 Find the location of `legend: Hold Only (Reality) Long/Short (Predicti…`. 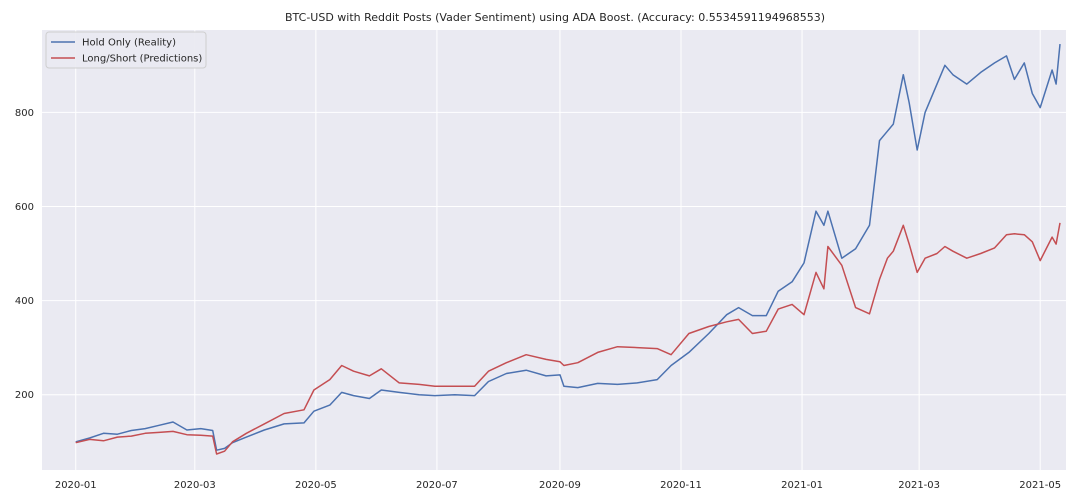

legend: Hold Only (Reality) Long/Short (Predicti… is located at coordinates (126, 50).